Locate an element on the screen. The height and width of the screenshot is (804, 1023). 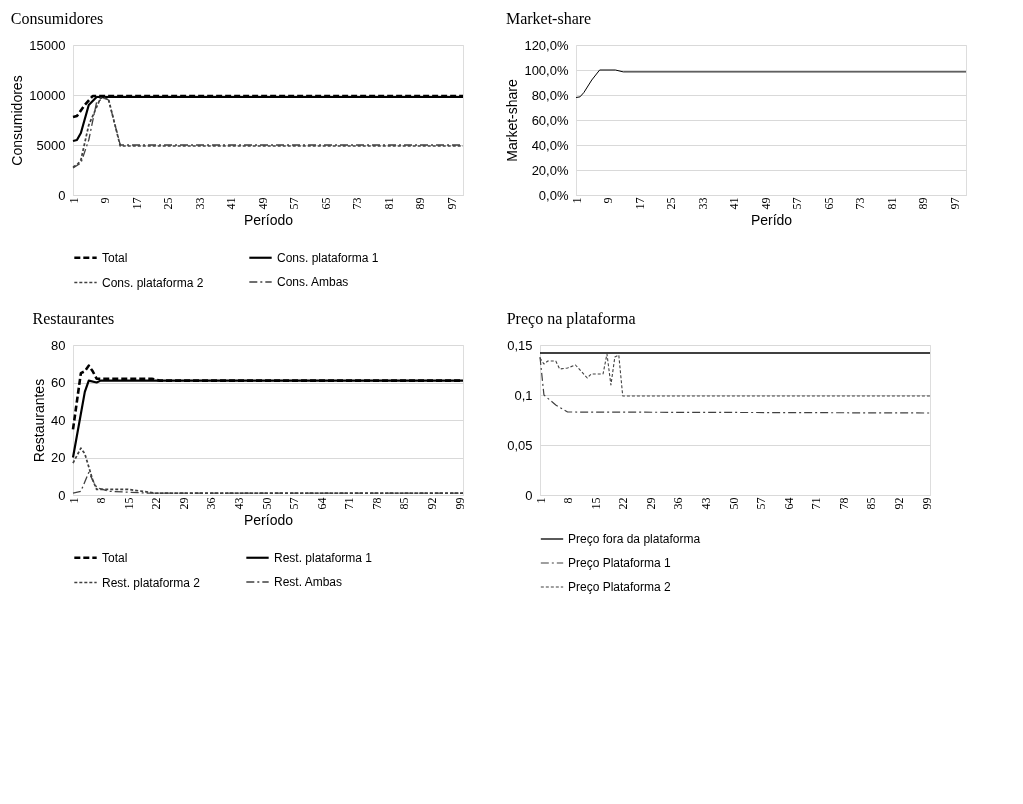
legend-label: Preço fora da plataforma is located at coordinates (634, 539).